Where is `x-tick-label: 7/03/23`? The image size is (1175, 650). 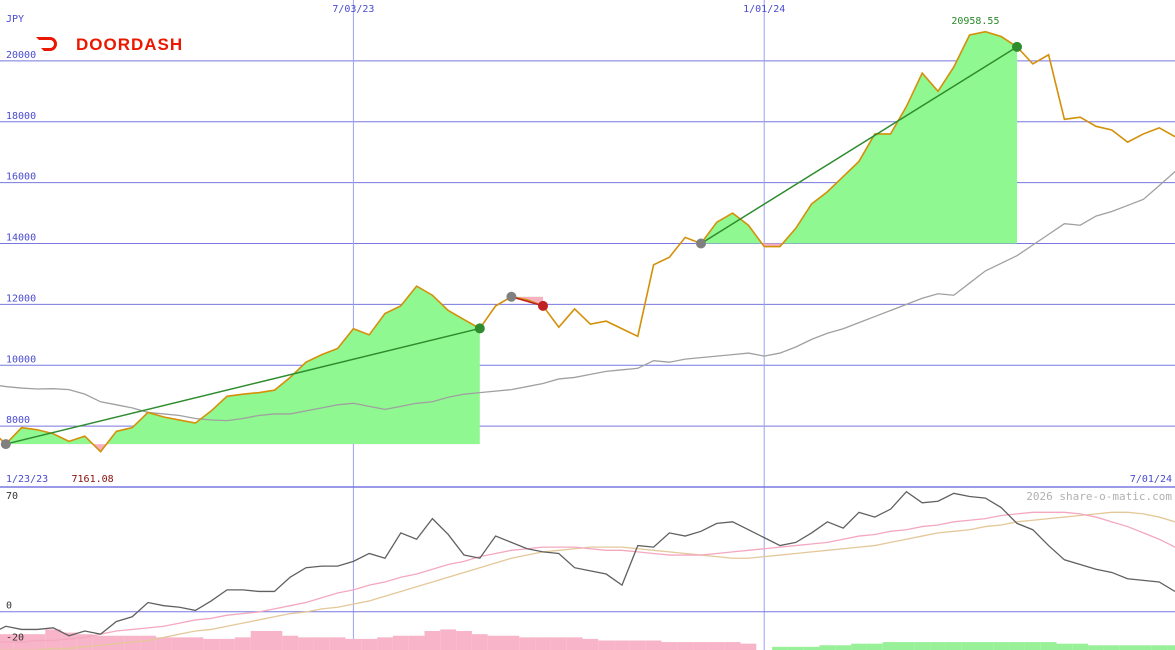
x-tick-label: 7/03/23 is located at coordinates (353, 9).